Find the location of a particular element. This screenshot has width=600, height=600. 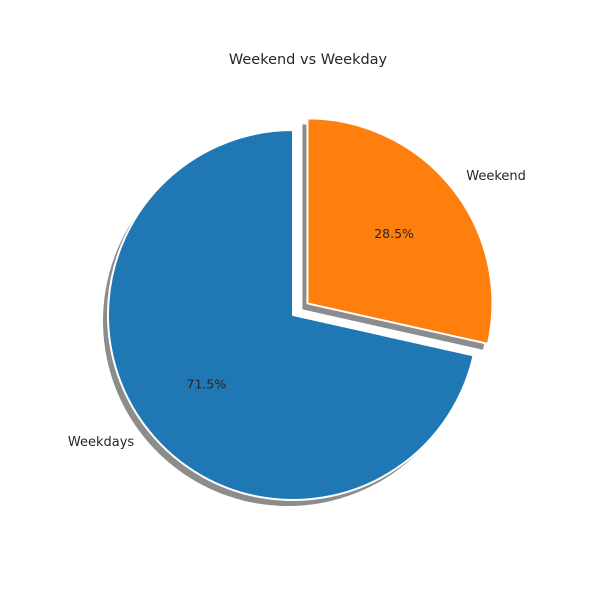

pie-slice-weekend is located at coordinates (400, 231).